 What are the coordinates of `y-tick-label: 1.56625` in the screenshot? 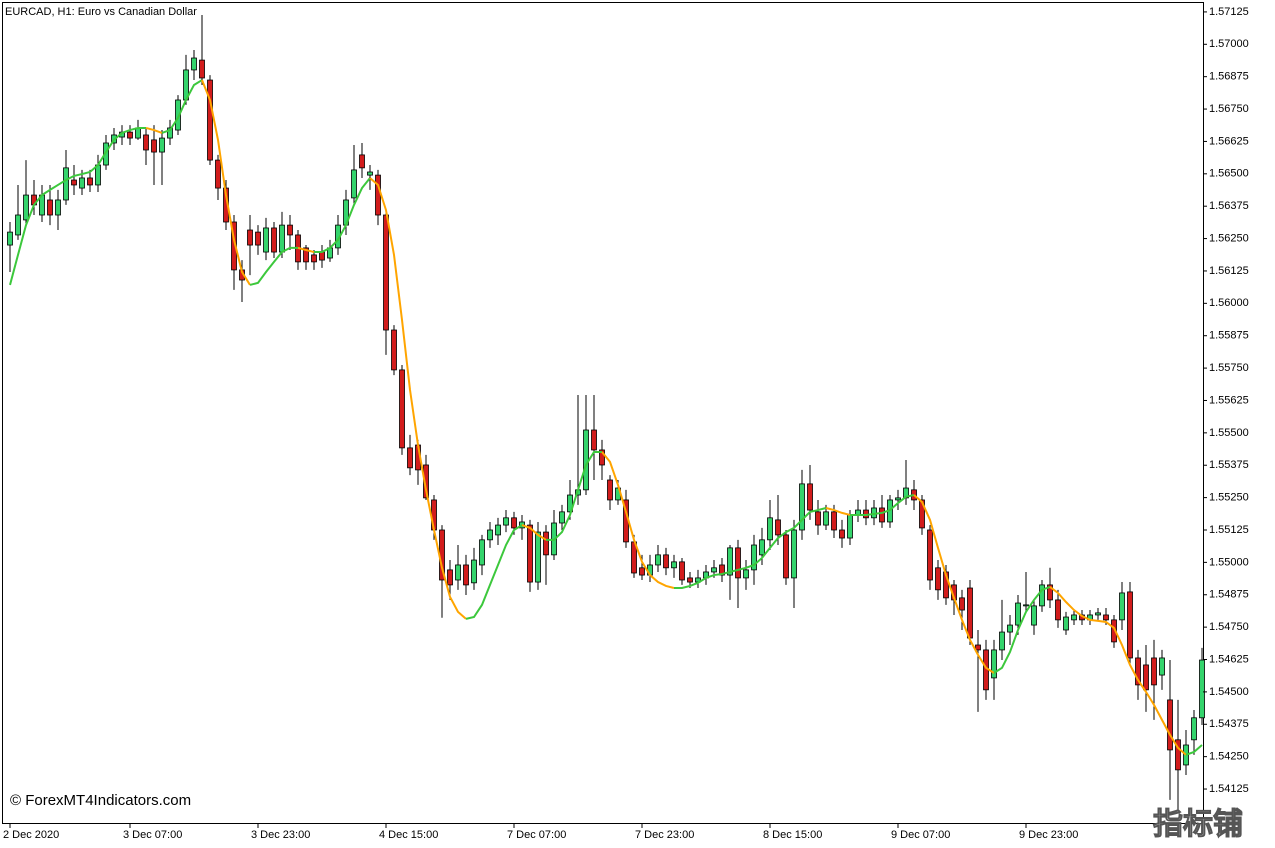 It's located at (1229, 141).